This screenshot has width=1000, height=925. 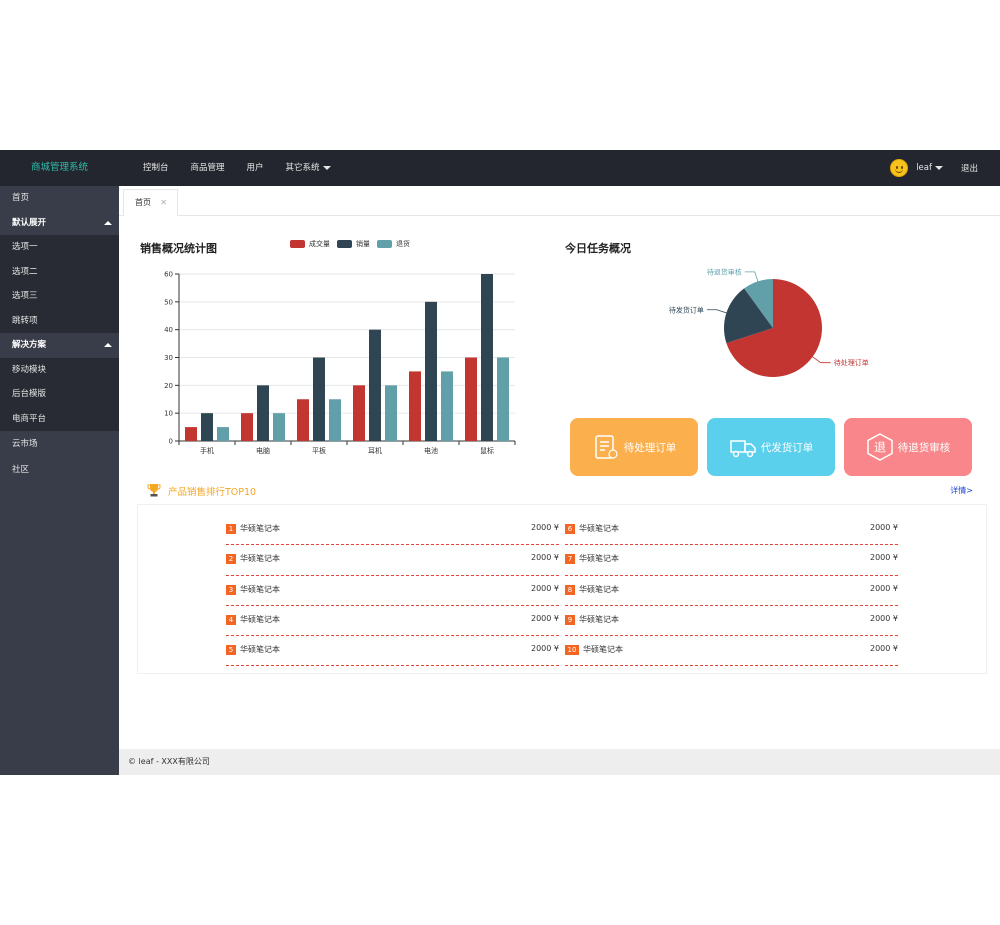 What do you see at coordinates (168, 386) in the screenshot?
I see `y-tick-label: 20` at bounding box center [168, 386].